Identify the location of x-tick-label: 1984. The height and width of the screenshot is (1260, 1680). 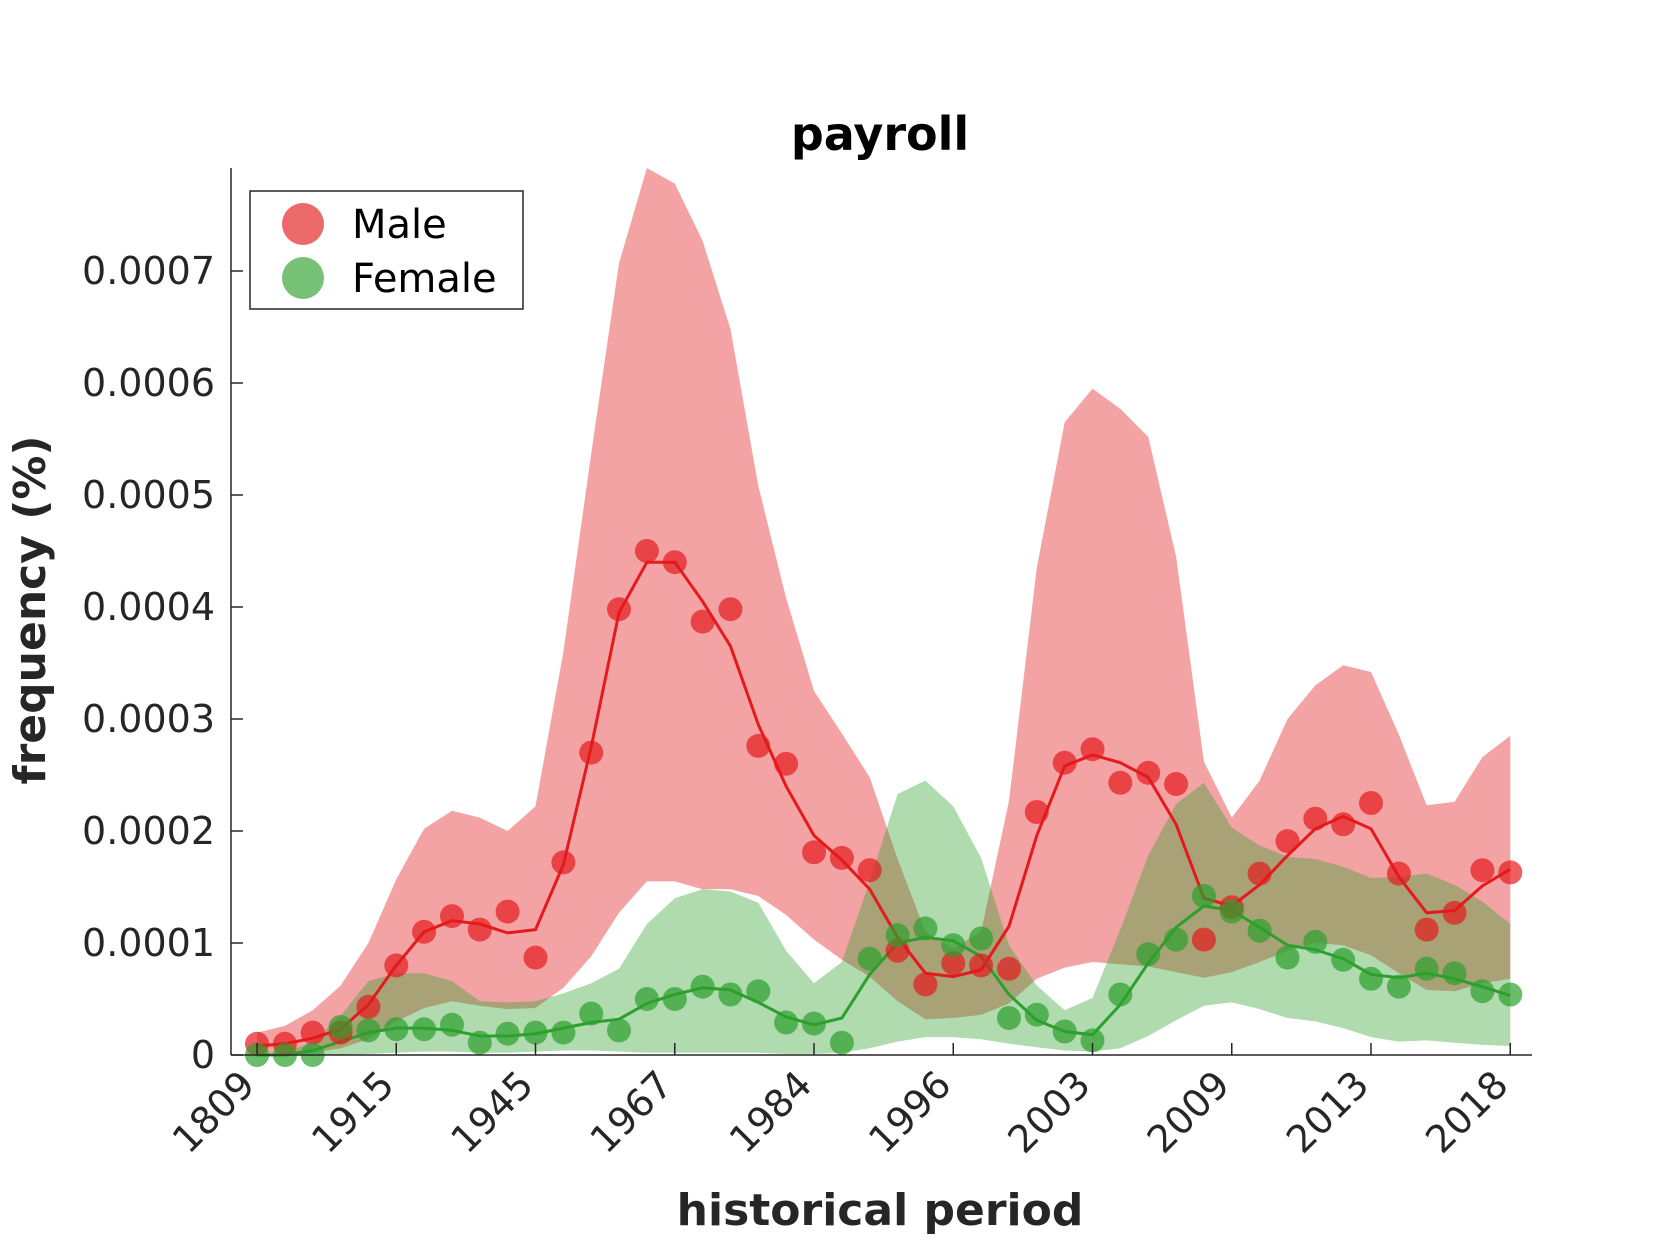
(771, 1112).